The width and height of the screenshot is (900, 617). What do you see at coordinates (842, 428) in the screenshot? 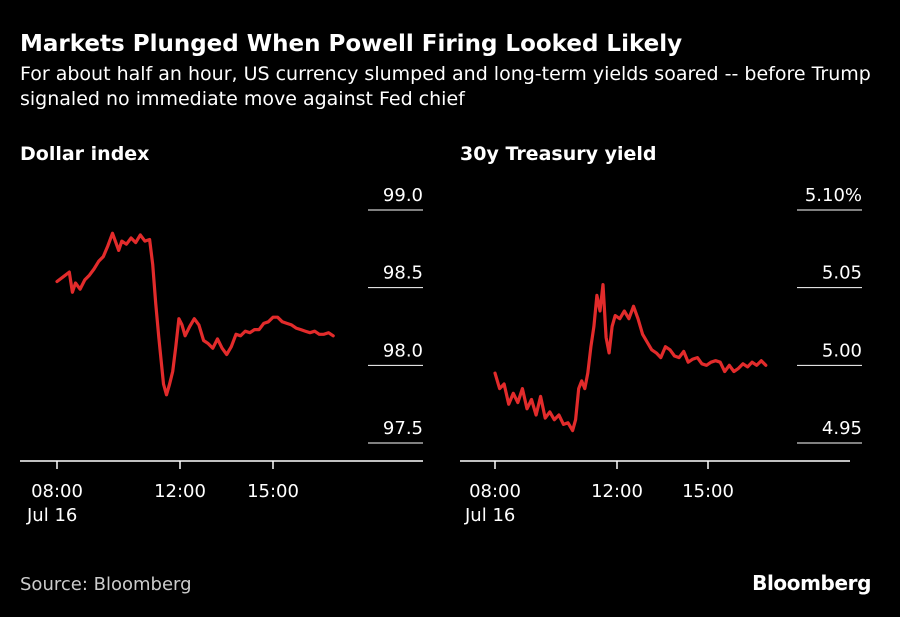
I see `yield-y-tick-label: 4.95` at bounding box center [842, 428].